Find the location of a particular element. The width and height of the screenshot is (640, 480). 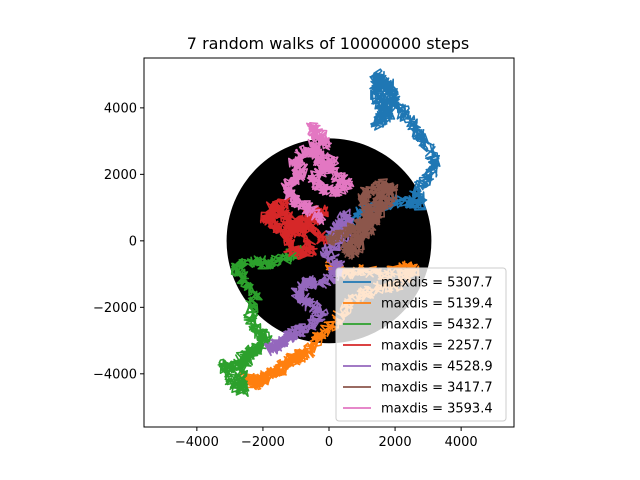

legend-box is located at coordinates (421, 344).